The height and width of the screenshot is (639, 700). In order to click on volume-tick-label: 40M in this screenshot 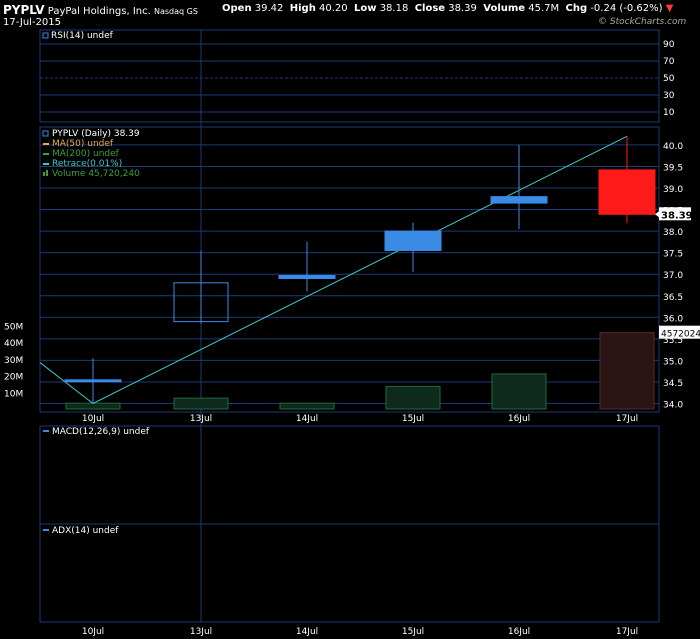, I will do `click(13, 344)`.